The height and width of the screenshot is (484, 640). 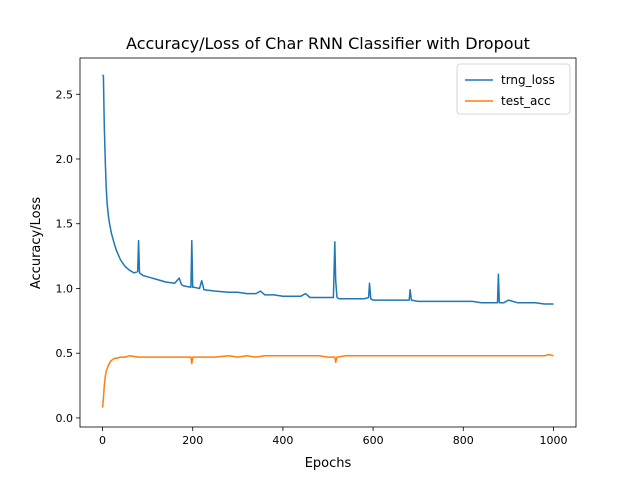 What do you see at coordinates (328, 463) in the screenshot?
I see `x-axis-label: Epochs` at bounding box center [328, 463].